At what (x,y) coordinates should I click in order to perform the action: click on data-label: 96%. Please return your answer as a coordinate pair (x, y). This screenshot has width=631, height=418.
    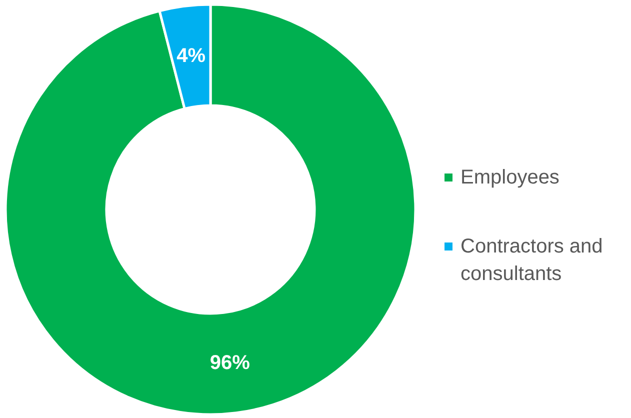
    Looking at the image, I should click on (230, 363).